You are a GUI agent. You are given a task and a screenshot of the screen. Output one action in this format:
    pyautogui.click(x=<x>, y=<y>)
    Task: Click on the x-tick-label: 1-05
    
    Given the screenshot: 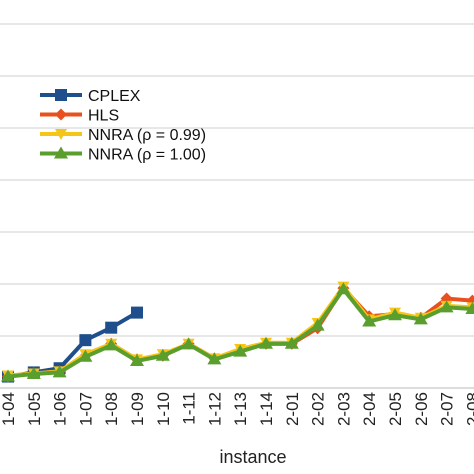 What is the action you would take?
    pyautogui.click(x=34, y=409)
    